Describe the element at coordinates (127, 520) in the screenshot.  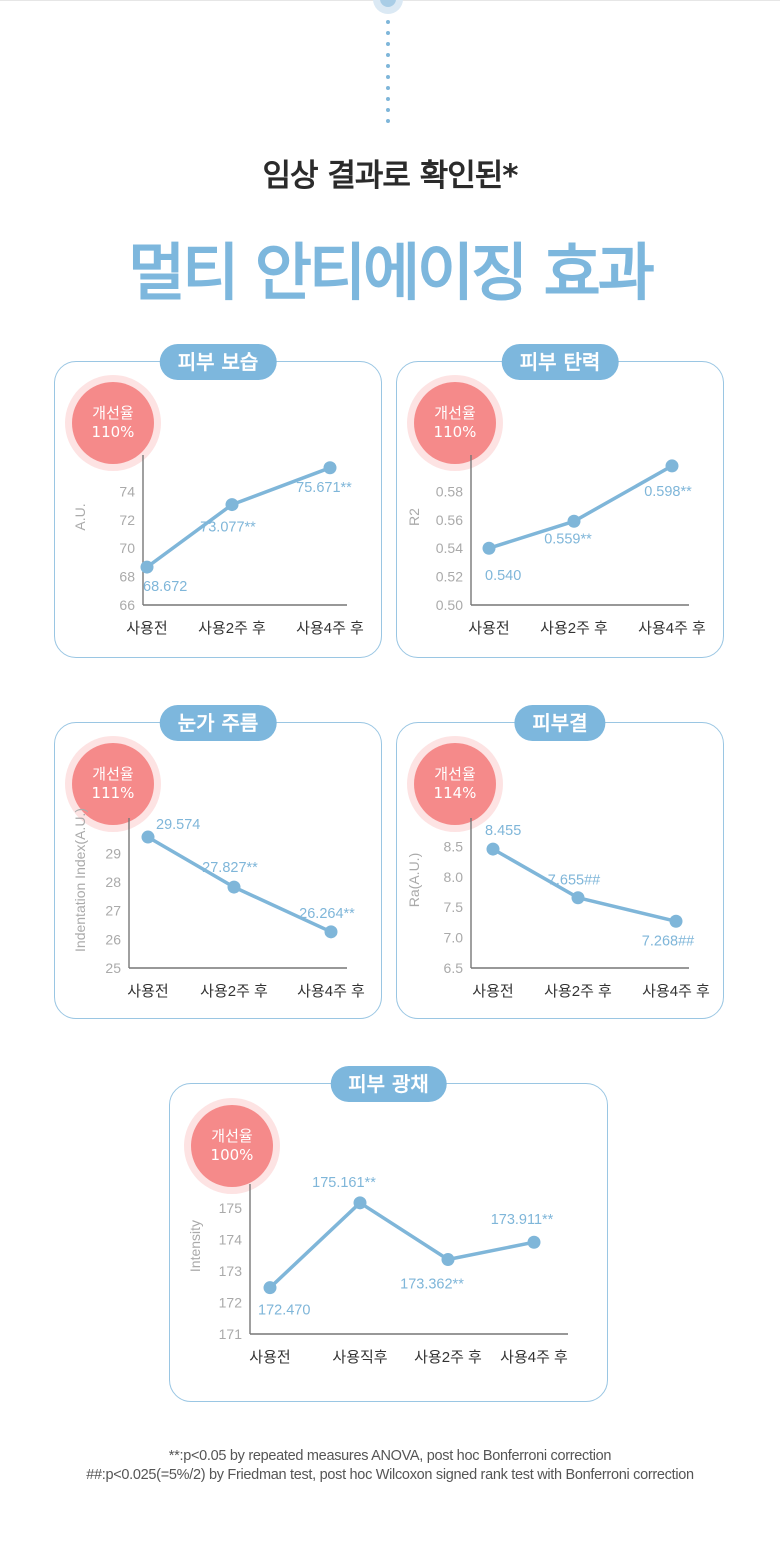
I see `y-tick-label: 72` at that location.